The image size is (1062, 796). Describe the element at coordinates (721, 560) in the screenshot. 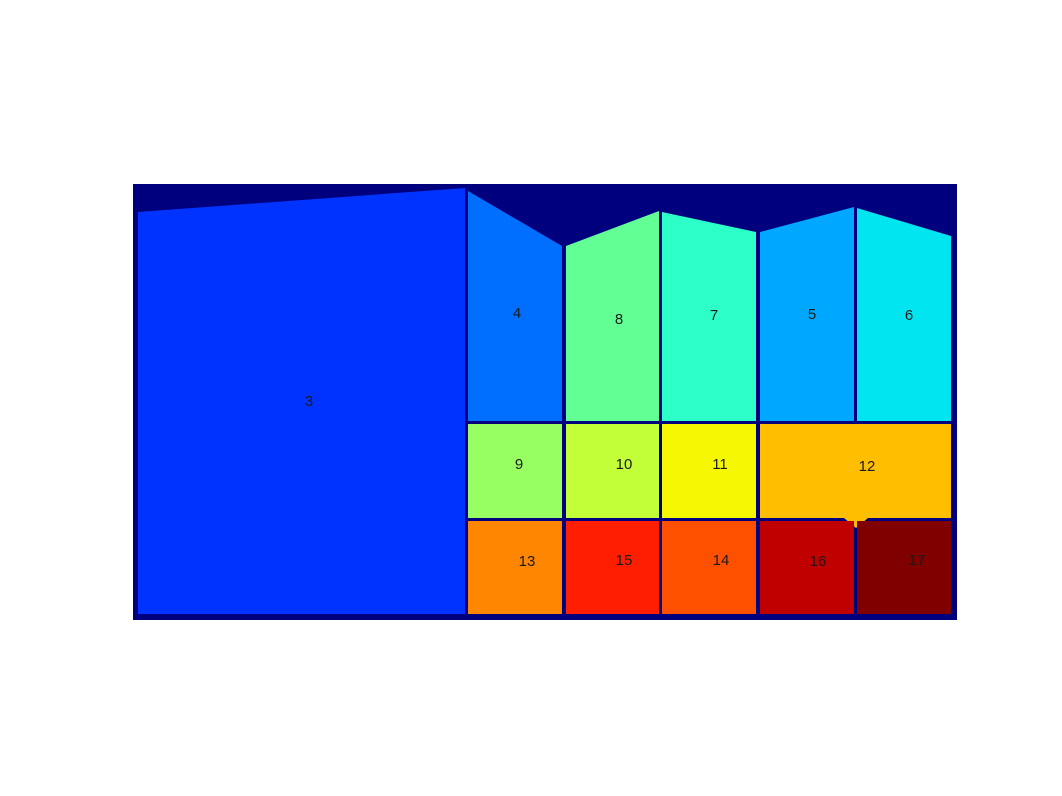

I see `region-14-label: 14` at that location.